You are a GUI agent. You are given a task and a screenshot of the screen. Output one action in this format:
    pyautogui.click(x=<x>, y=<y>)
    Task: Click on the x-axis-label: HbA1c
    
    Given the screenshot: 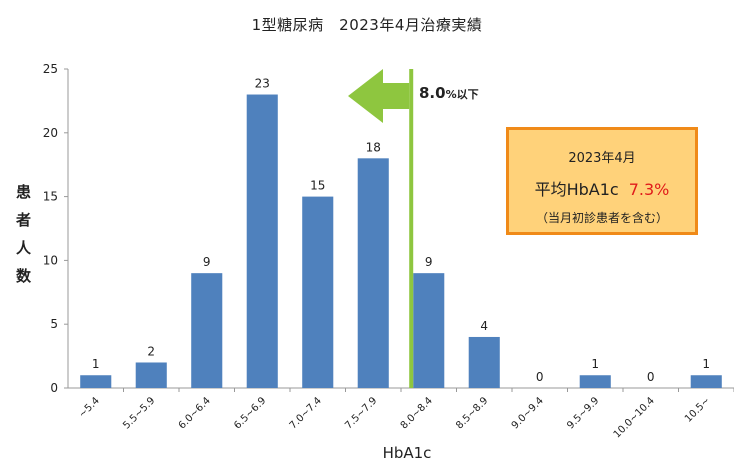 What is the action you would take?
    pyautogui.click(x=407, y=453)
    